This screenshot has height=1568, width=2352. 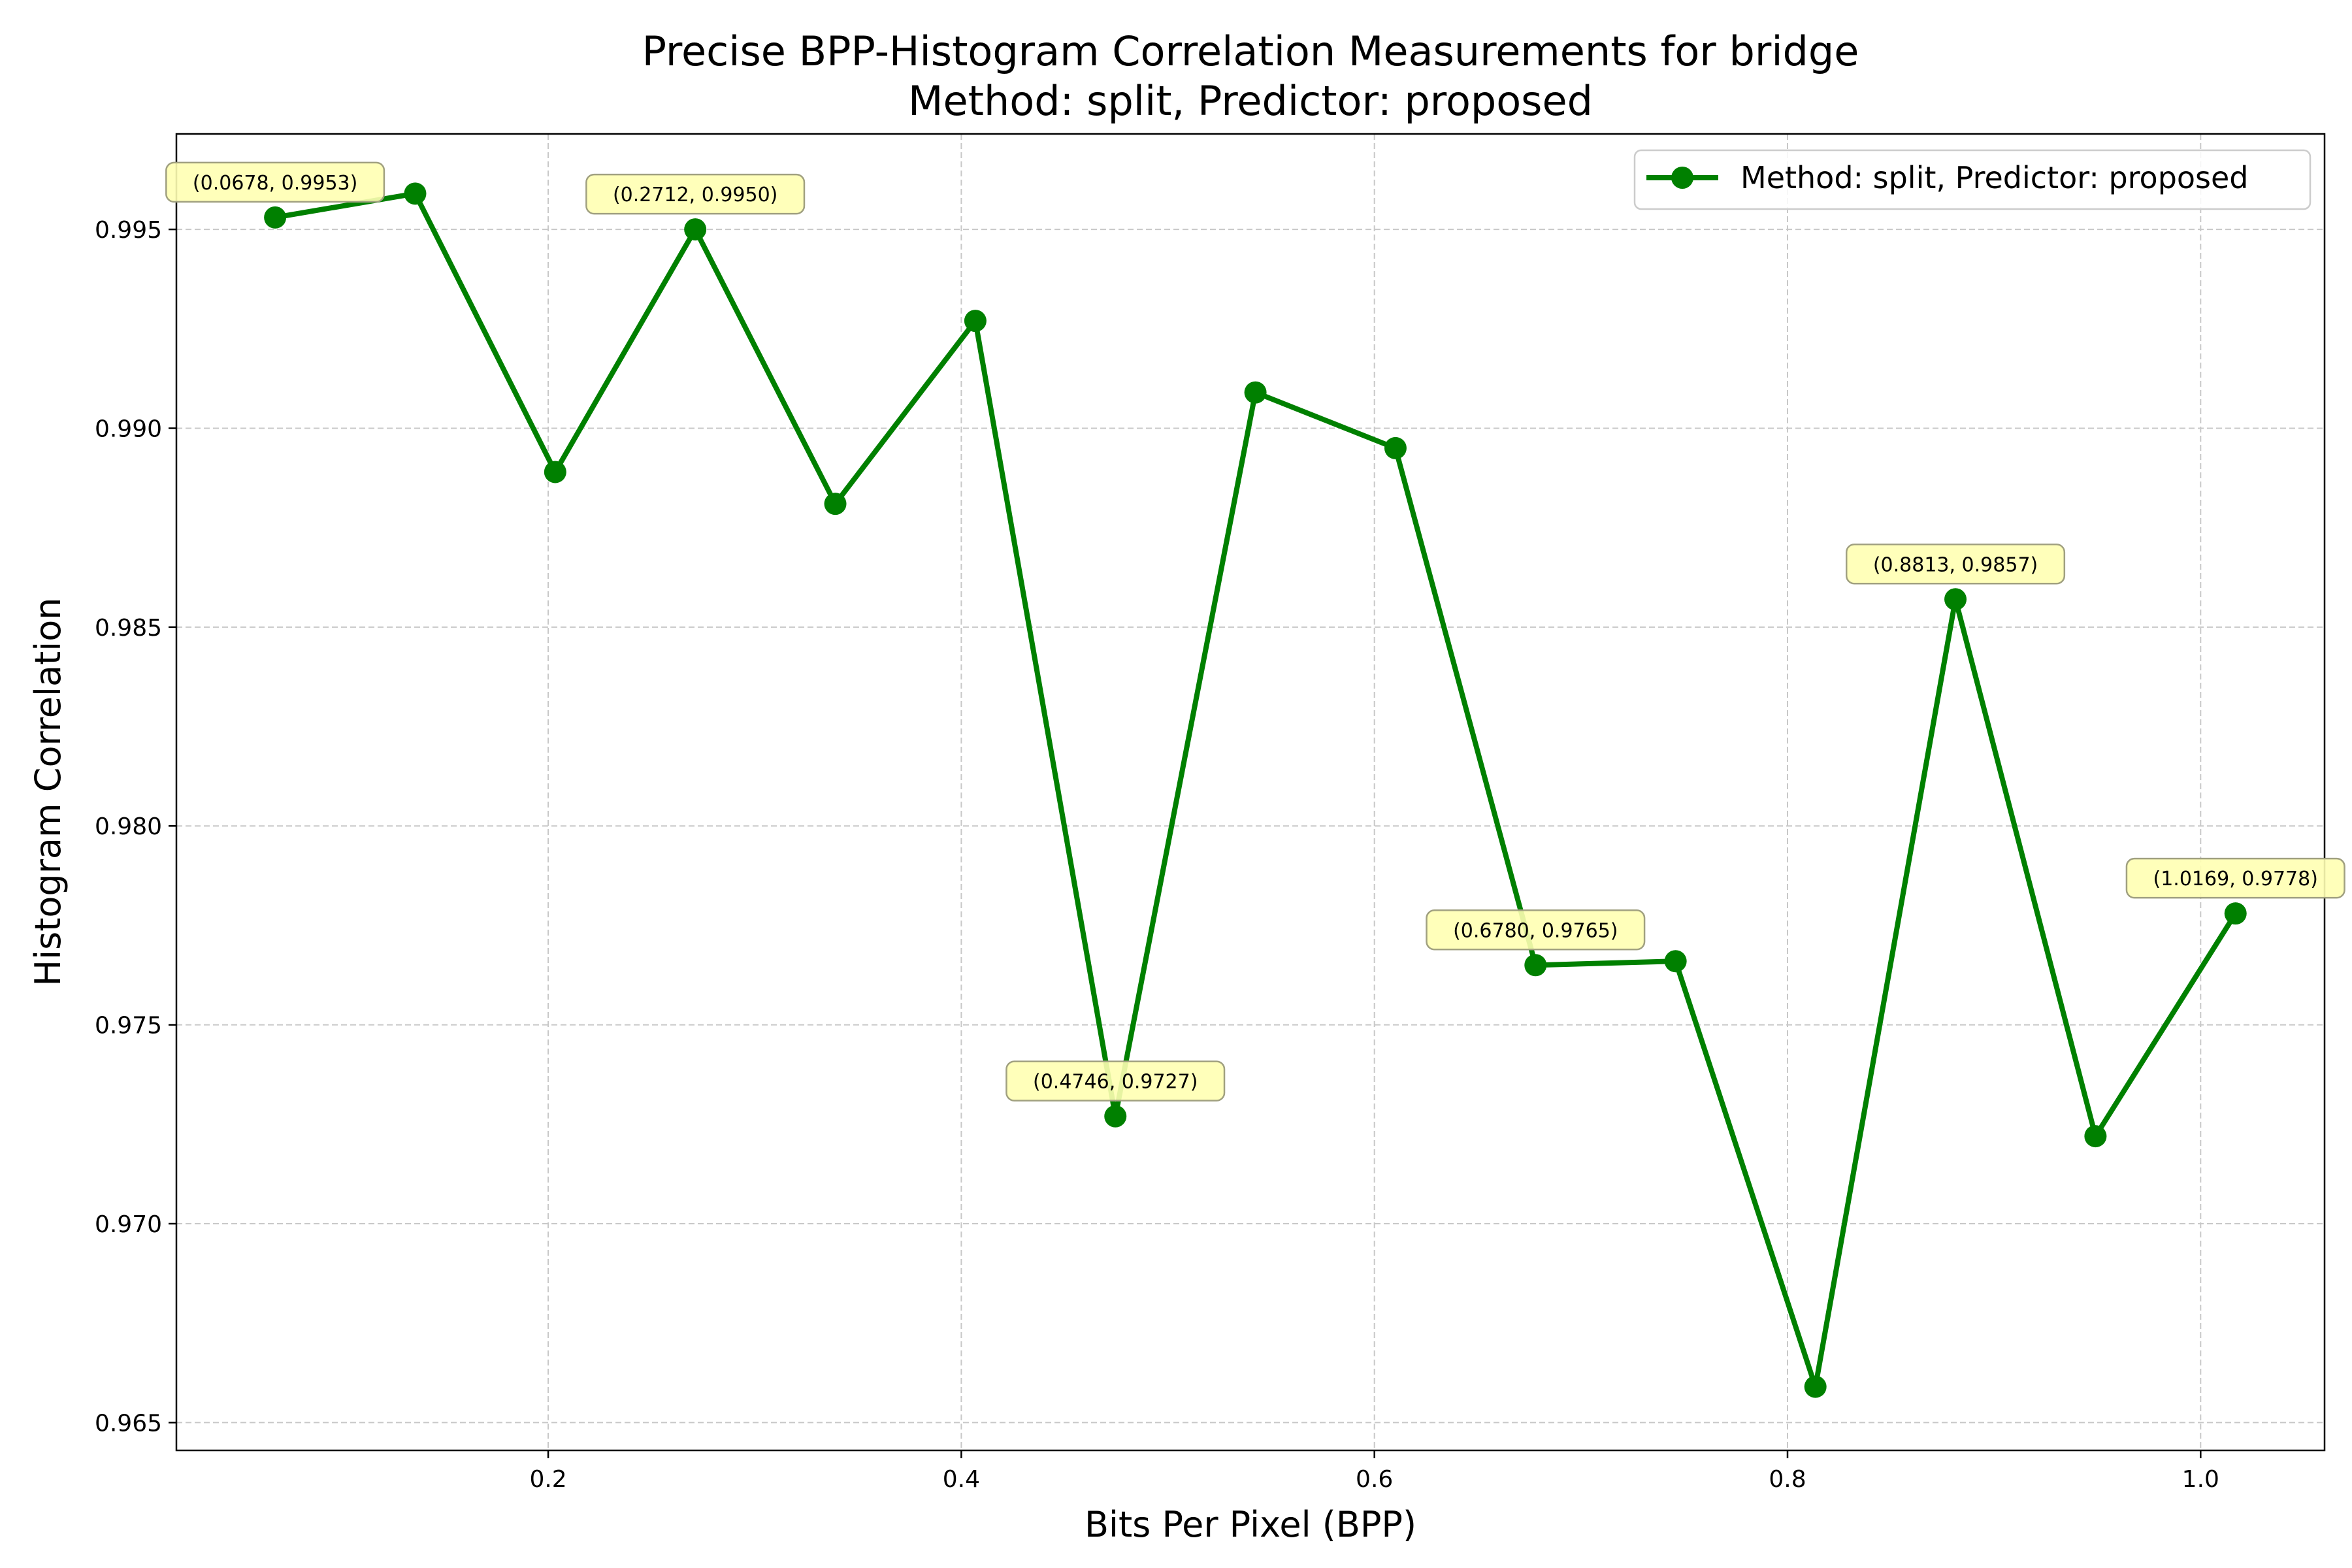 I want to click on x-axis-label: Bits Per Pixel (BPP), so click(x=1250, y=1524).